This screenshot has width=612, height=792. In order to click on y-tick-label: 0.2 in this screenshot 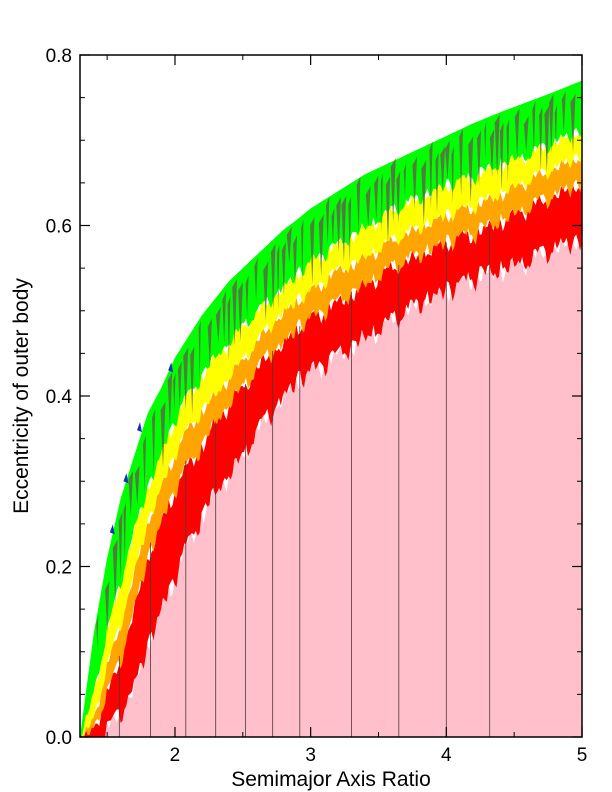, I will do `click(59, 568)`.